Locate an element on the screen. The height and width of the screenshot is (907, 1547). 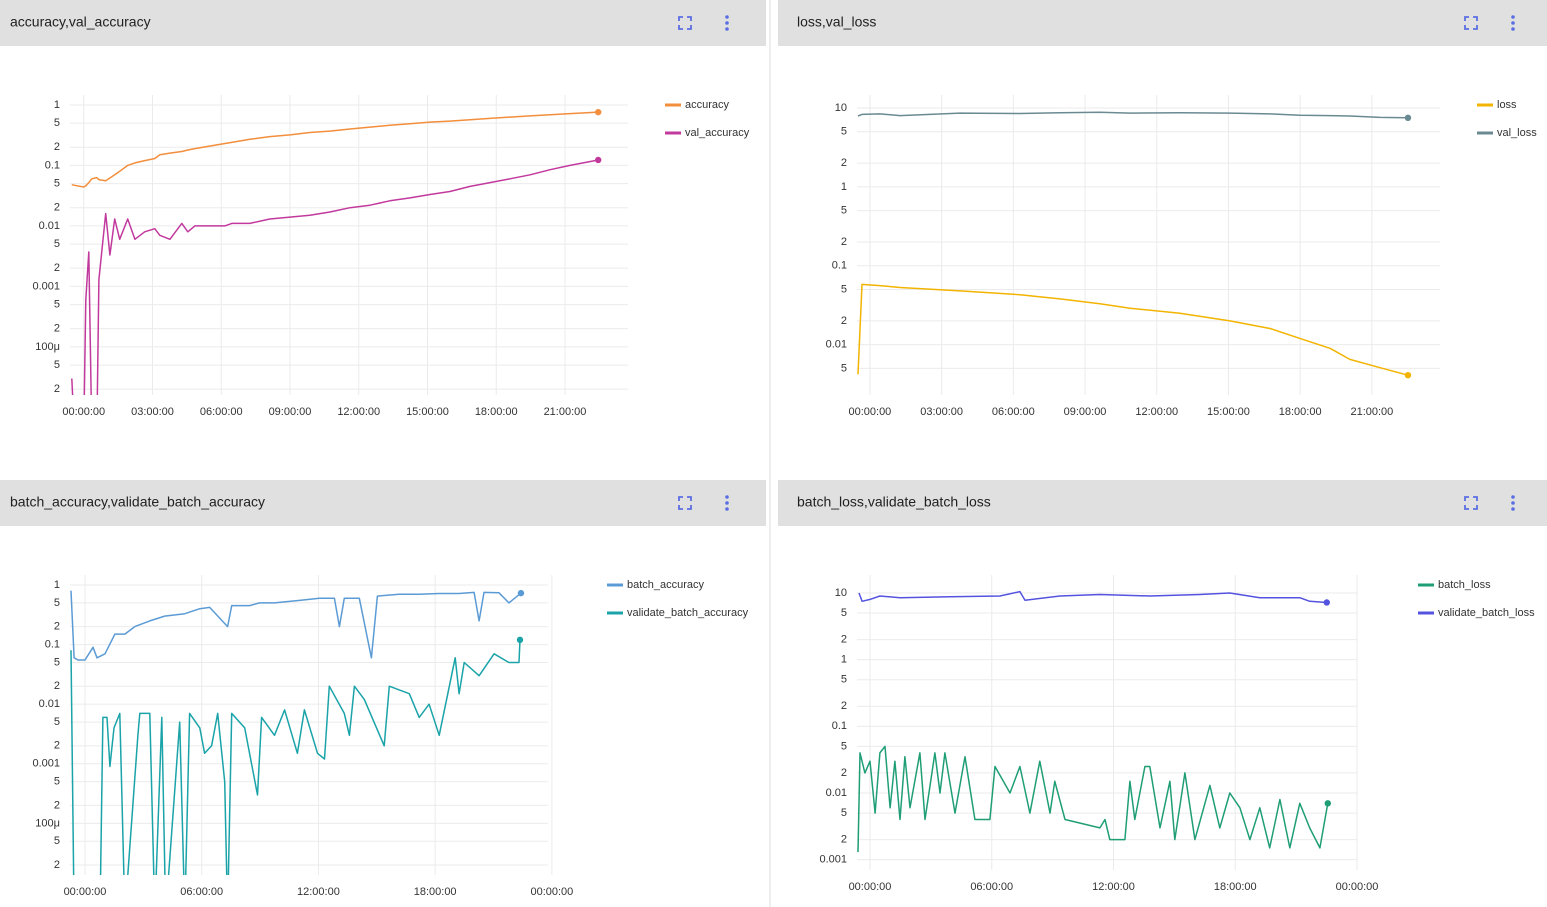
x-tick-label: 09:00:00 is located at coordinates (1085, 412).